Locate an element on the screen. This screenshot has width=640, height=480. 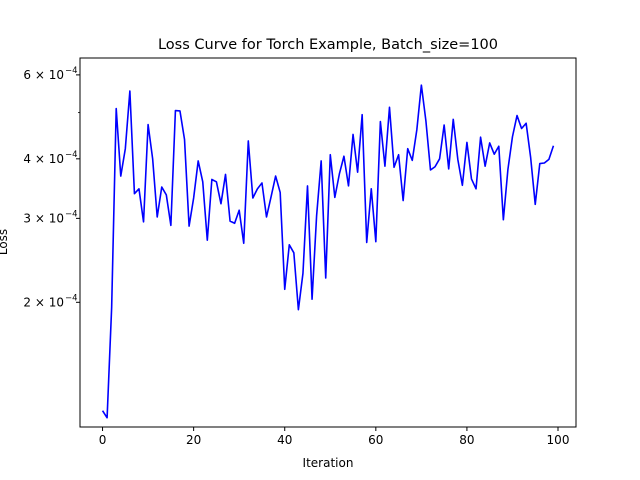
x-tick-label: 60 is located at coordinates (375, 440).